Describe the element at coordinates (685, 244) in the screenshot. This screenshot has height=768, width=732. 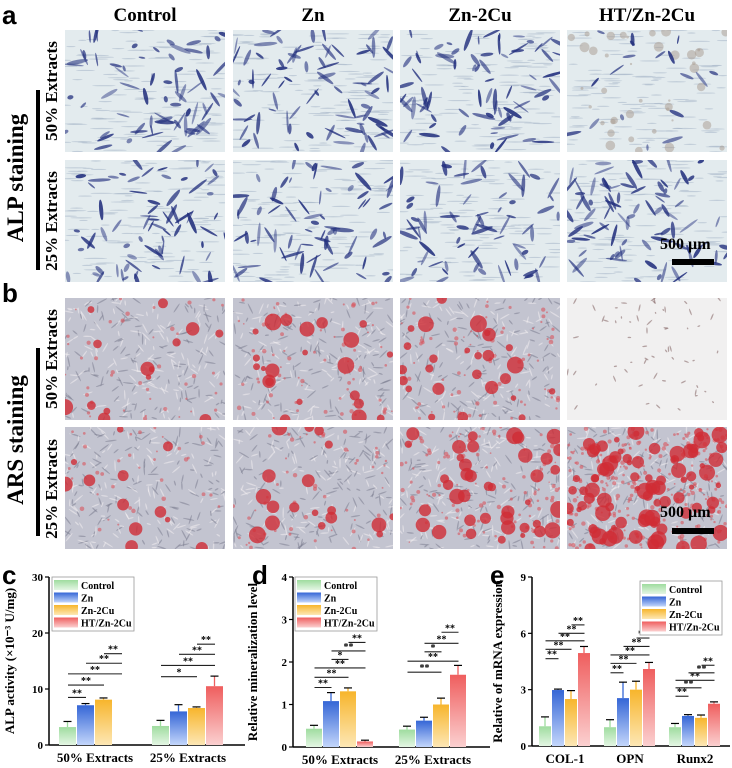
I see `scale-bar-label-a: 500 µm` at that location.